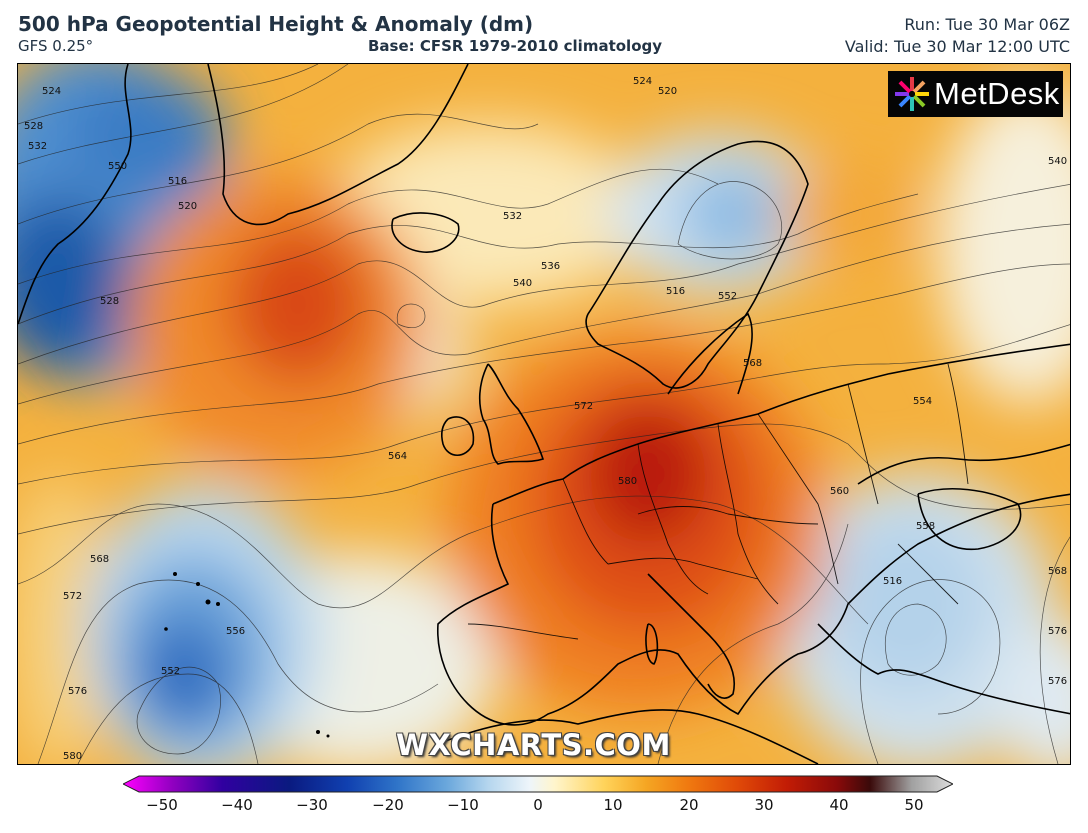 The height and width of the screenshot is (833, 1088). I want to click on contour-label: 554, so click(922, 401).